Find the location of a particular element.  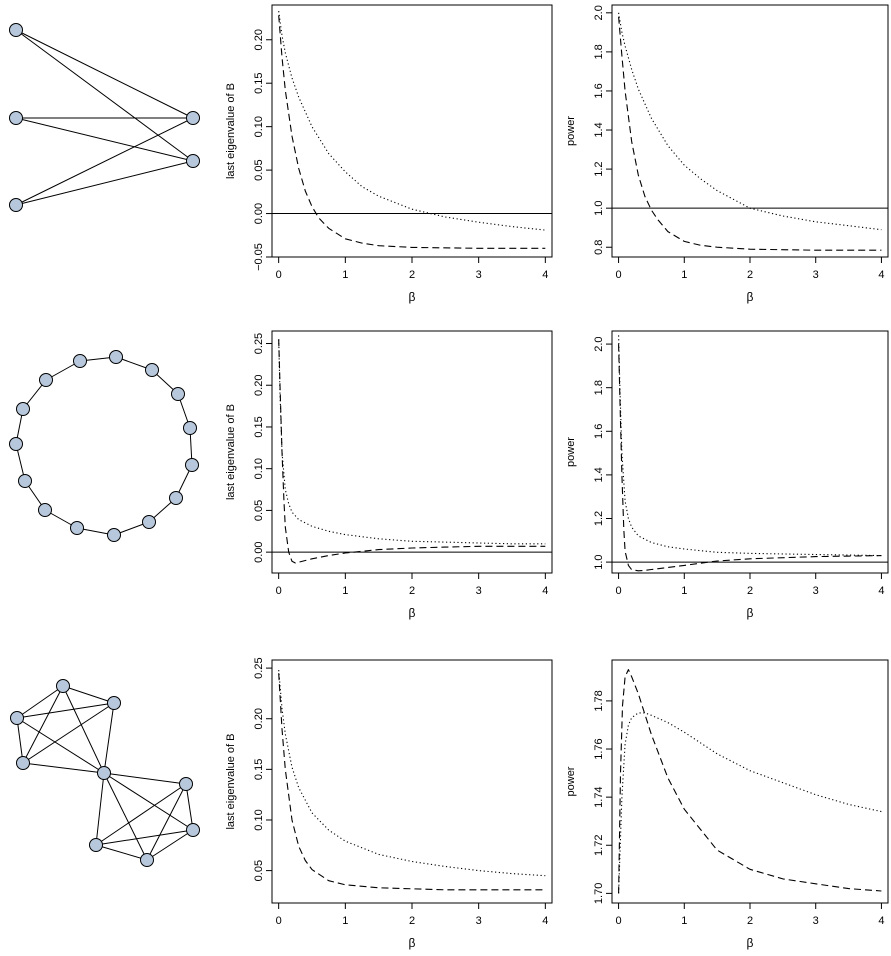

y-tick-label: 0.25 is located at coordinates (259, 343).